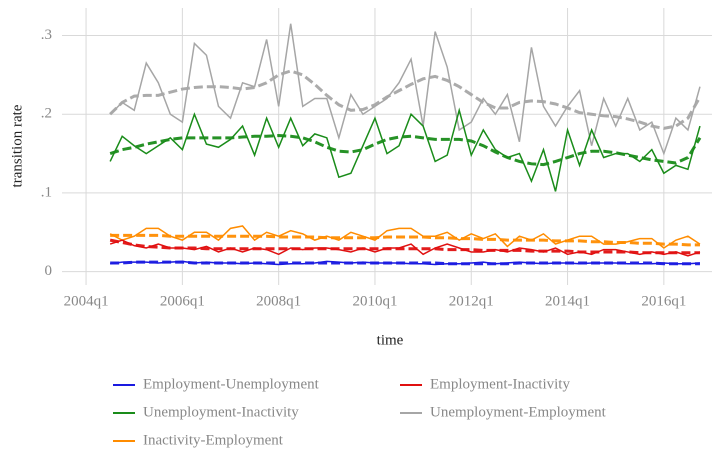  What do you see at coordinates (221, 412) in the screenshot?
I see `legend-label: Unemployment-Inactivity` at bounding box center [221, 412].